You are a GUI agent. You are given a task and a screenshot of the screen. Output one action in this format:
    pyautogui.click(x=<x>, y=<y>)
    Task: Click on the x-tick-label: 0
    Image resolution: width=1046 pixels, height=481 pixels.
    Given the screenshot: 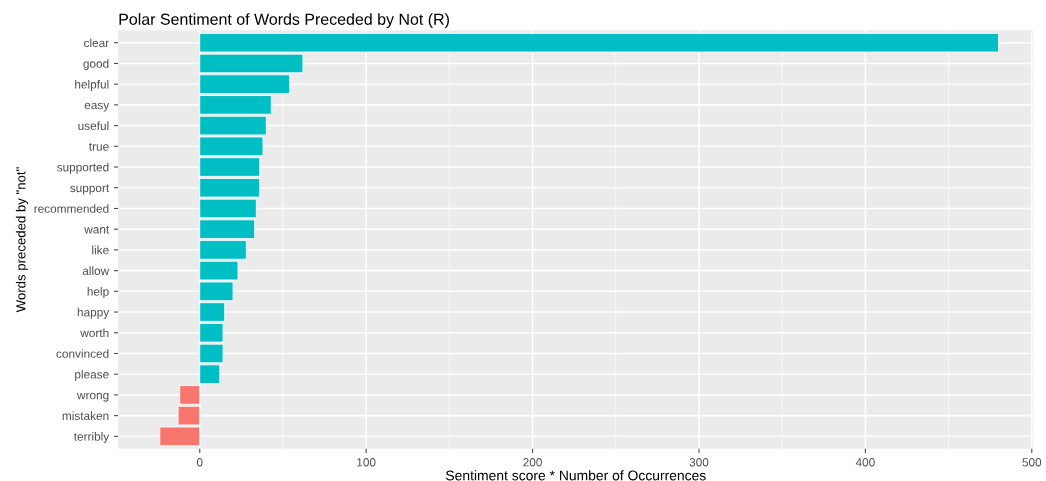 What is the action you would take?
    pyautogui.click(x=199, y=462)
    